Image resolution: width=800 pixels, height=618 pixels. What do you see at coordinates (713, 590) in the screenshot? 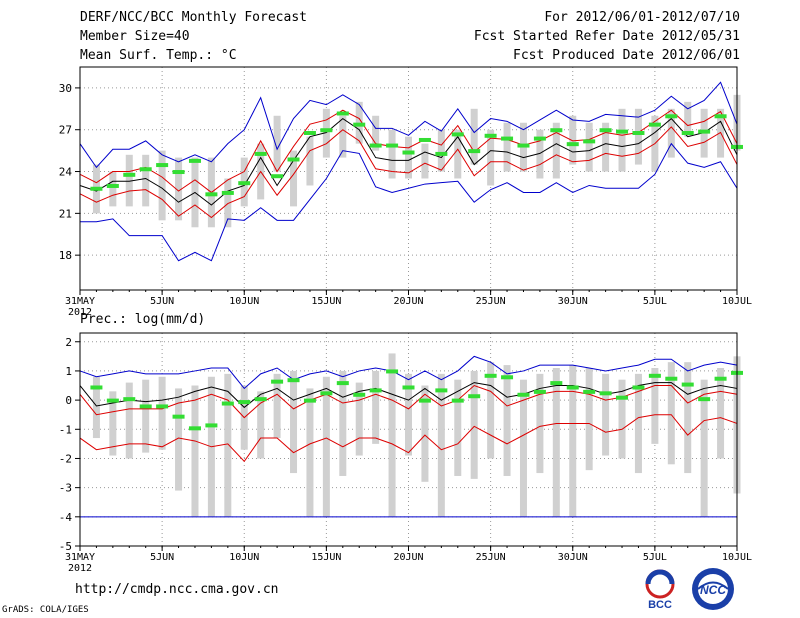
I see `ncc-logo-text: NCC` at bounding box center [713, 590].